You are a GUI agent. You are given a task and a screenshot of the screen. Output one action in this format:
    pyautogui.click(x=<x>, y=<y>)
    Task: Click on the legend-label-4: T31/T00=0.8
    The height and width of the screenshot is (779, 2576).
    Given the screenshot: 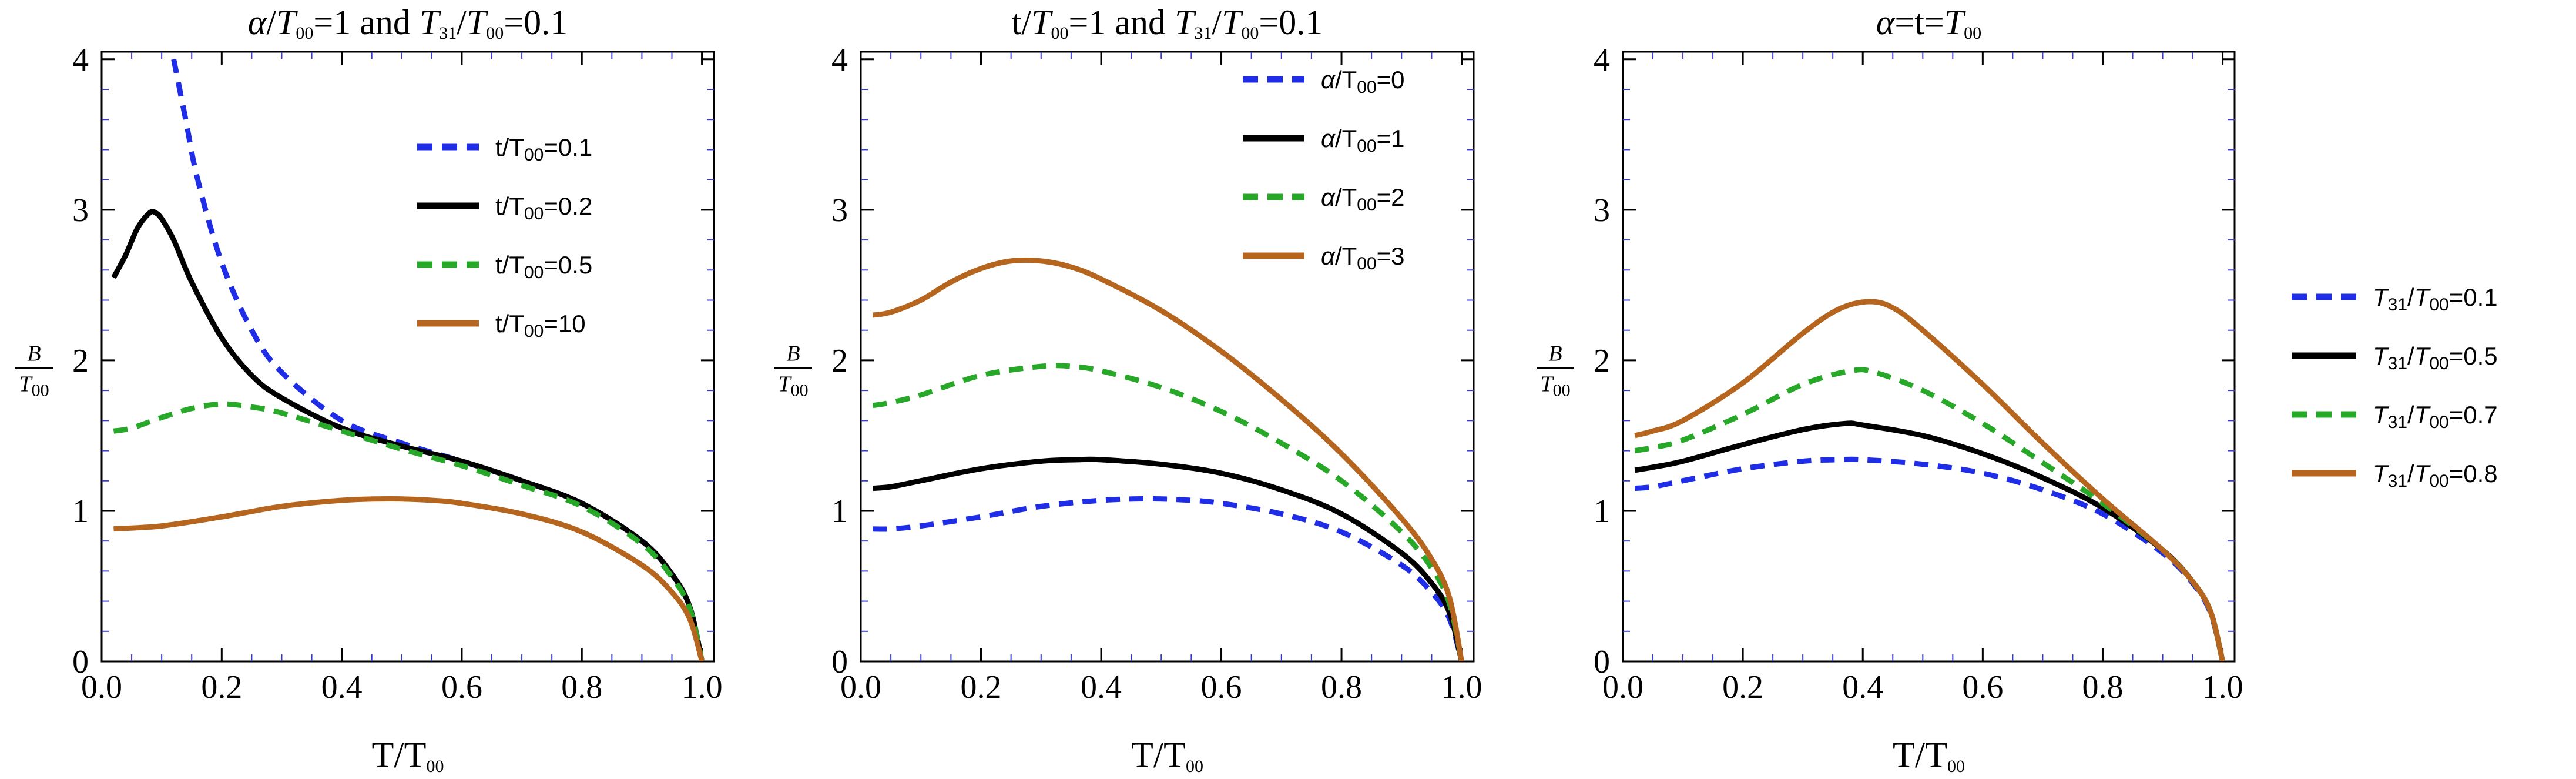 What is the action you would take?
    pyautogui.click(x=2435, y=475)
    